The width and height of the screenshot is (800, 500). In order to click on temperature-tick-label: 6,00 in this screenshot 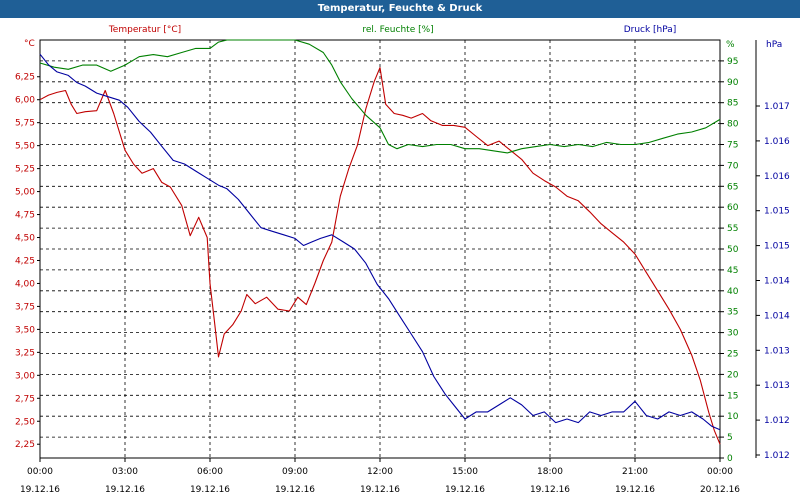, I will do `click(25, 101)`.